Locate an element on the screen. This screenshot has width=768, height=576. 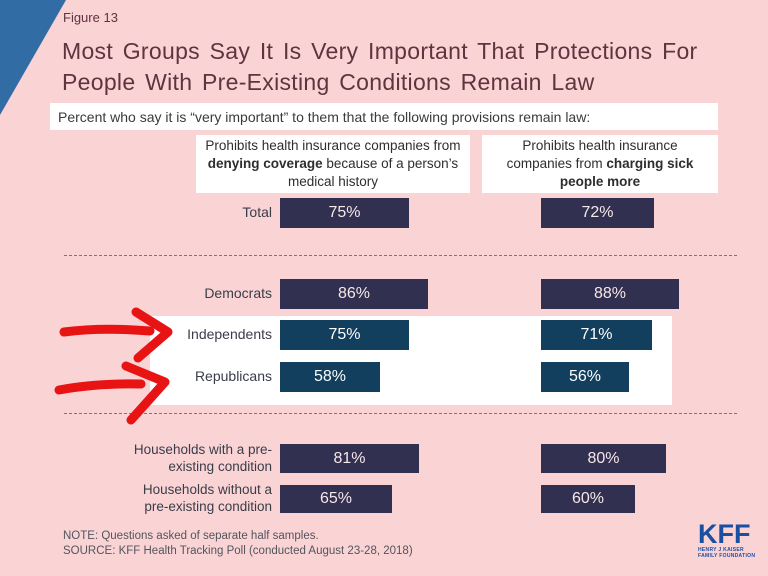
bar-charging-more: 56% is located at coordinates (585, 377).